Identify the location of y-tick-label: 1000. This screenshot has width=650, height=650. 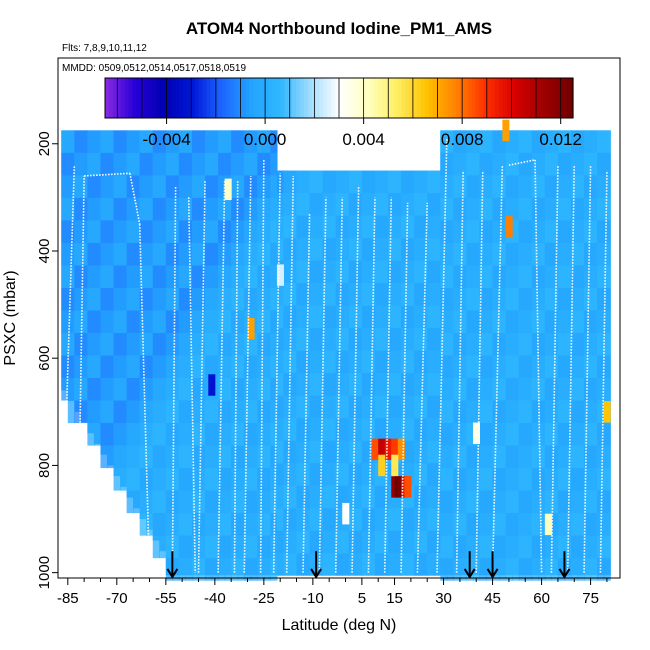
(44, 572).